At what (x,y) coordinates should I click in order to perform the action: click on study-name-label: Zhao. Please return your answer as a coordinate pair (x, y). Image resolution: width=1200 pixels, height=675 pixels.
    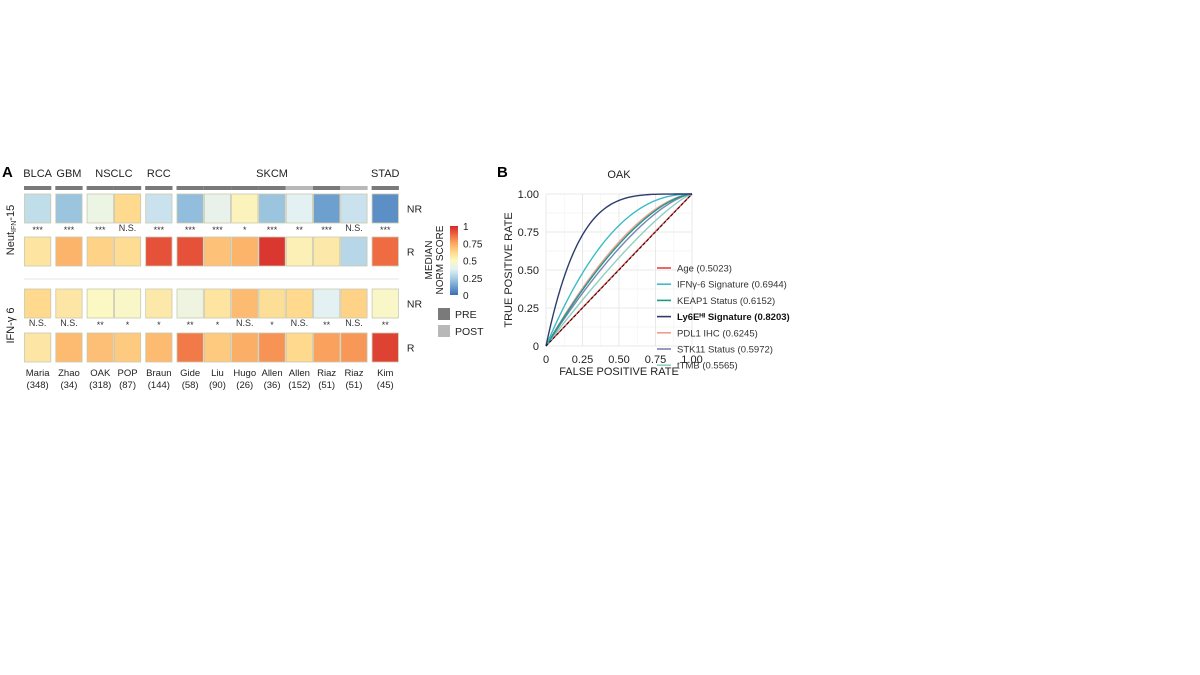
    Looking at the image, I should click on (69, 373).